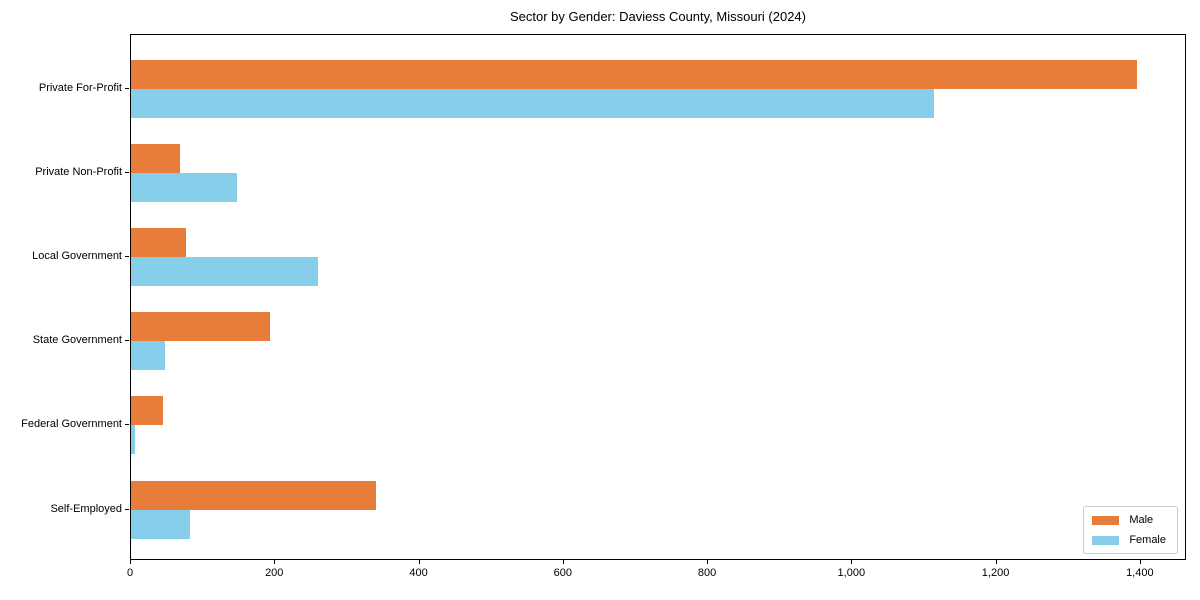 The height and width of the screenshot is (600, 1200). What do you see at coordinates (1106, 520) in the screenshot?
I see `legend-swatch-male` at bounding box center [1106, 520].